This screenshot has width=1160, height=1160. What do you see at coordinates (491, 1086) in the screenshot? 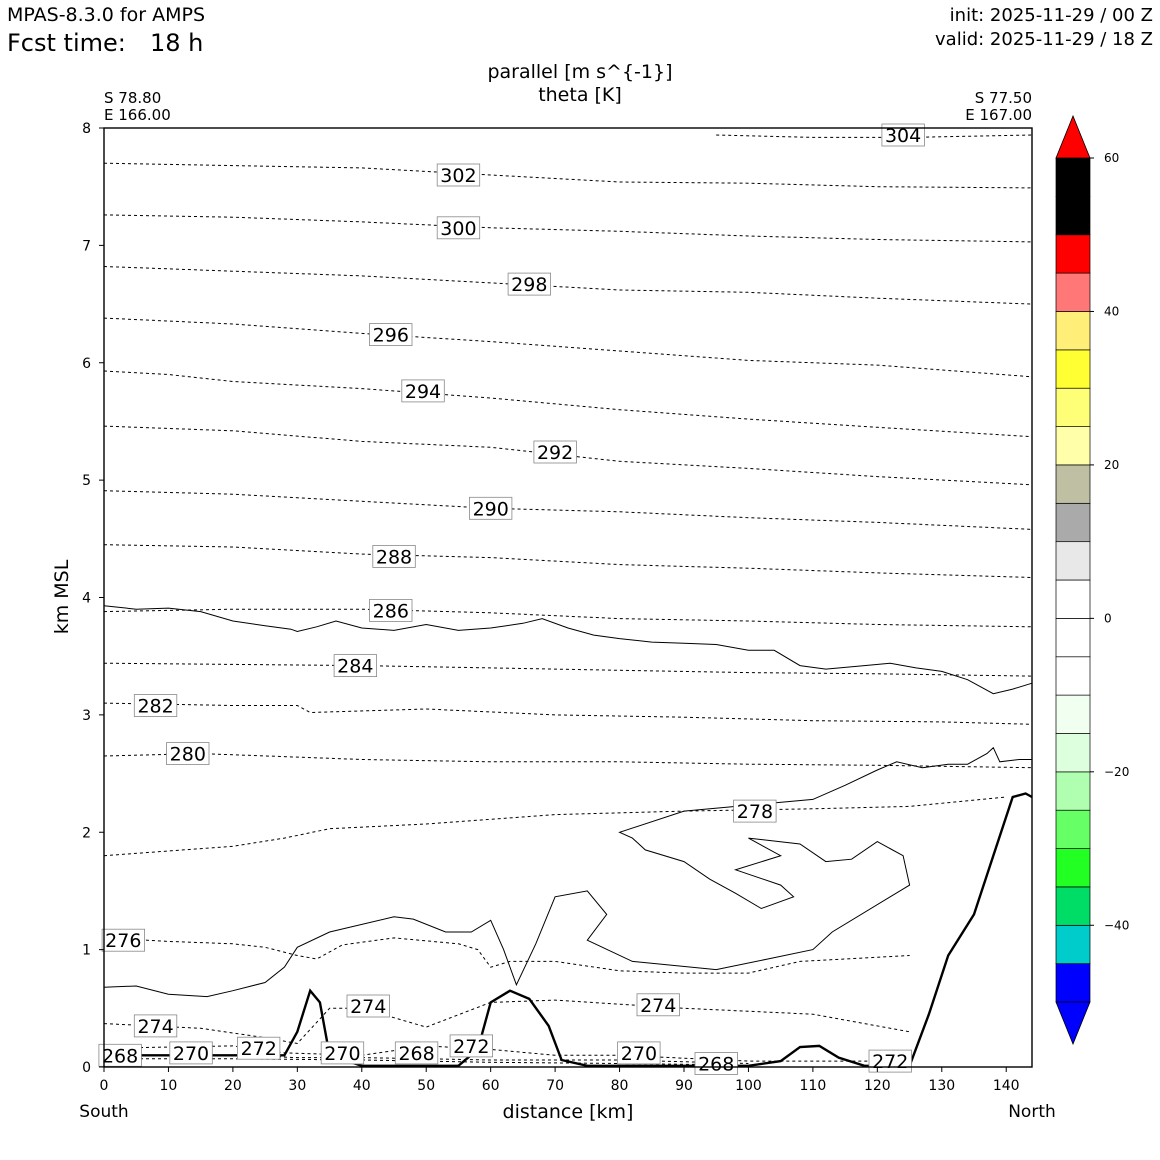
I see `x-tick-label-60: 60` at bounding box center [491, 1086].